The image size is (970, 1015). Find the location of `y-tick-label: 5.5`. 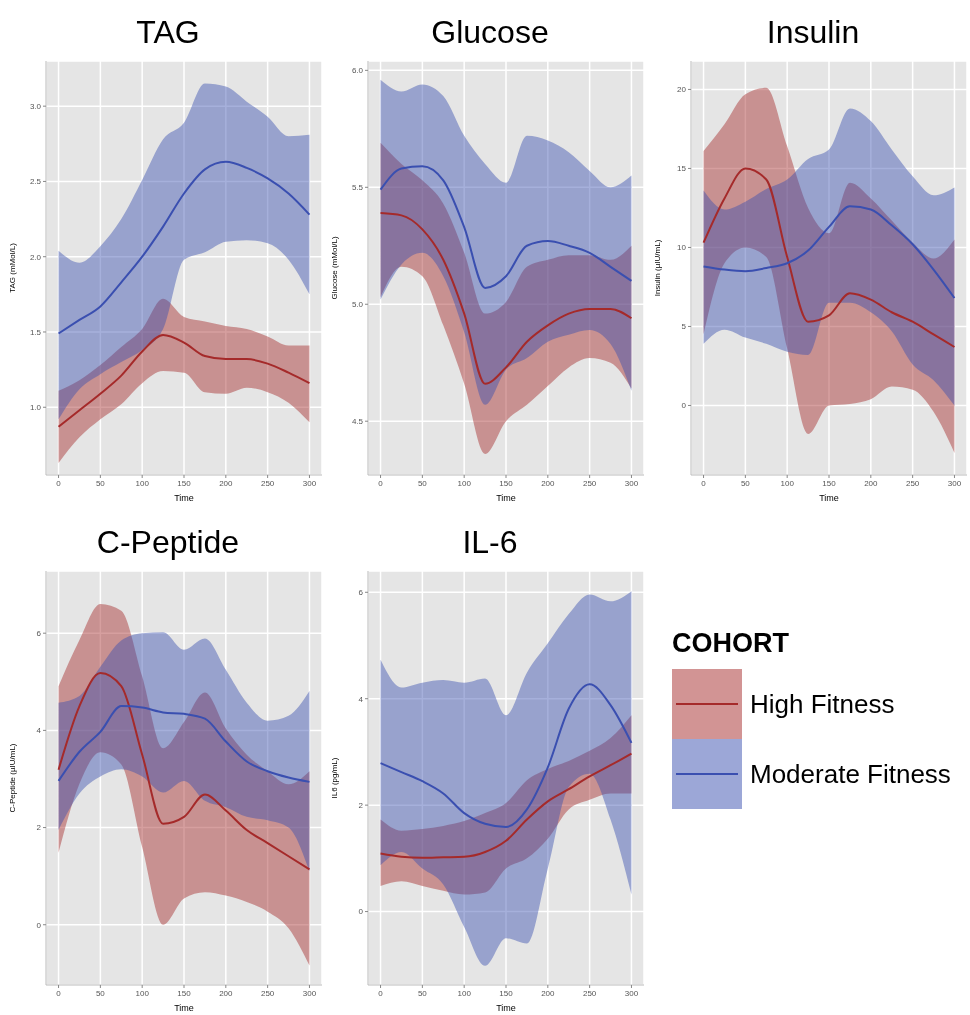

y-tick-label: 5.5 is located at coordinates (357, 188).